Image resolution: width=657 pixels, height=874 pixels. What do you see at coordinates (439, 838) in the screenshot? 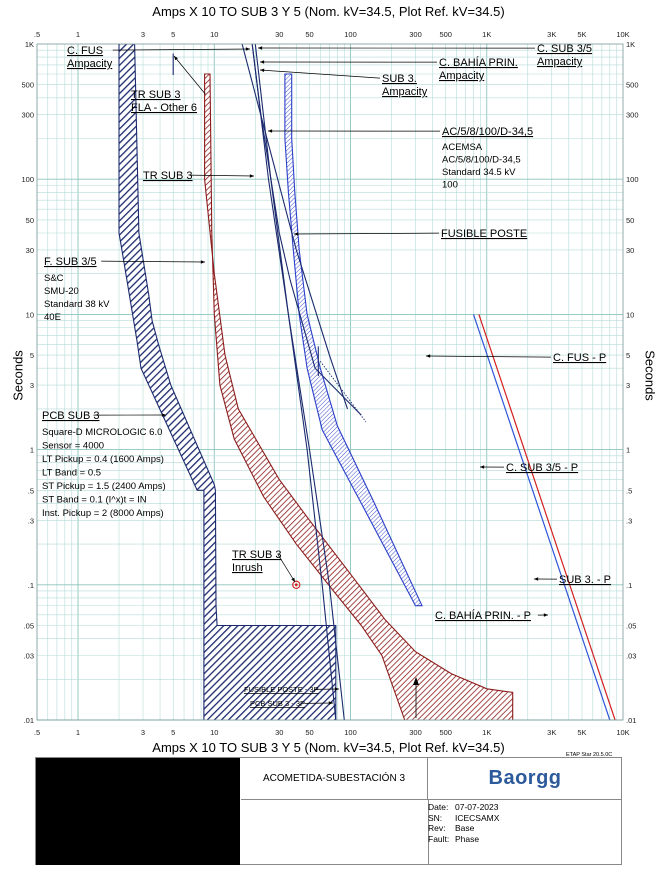
I see `fault-label: Fault:` at bounding box center [439, 838].